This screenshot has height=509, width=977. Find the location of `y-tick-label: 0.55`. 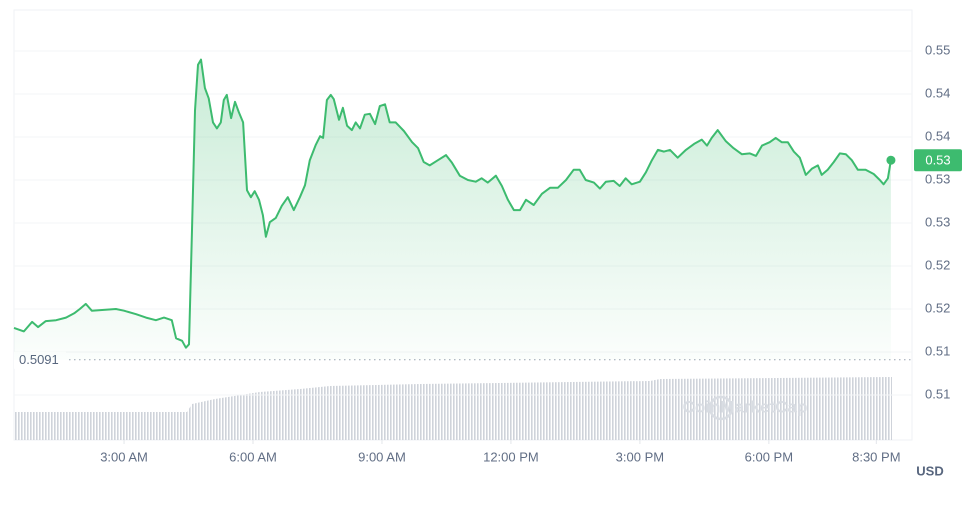

y-tick-label: 0.55 is located at coordinates (937, 49).